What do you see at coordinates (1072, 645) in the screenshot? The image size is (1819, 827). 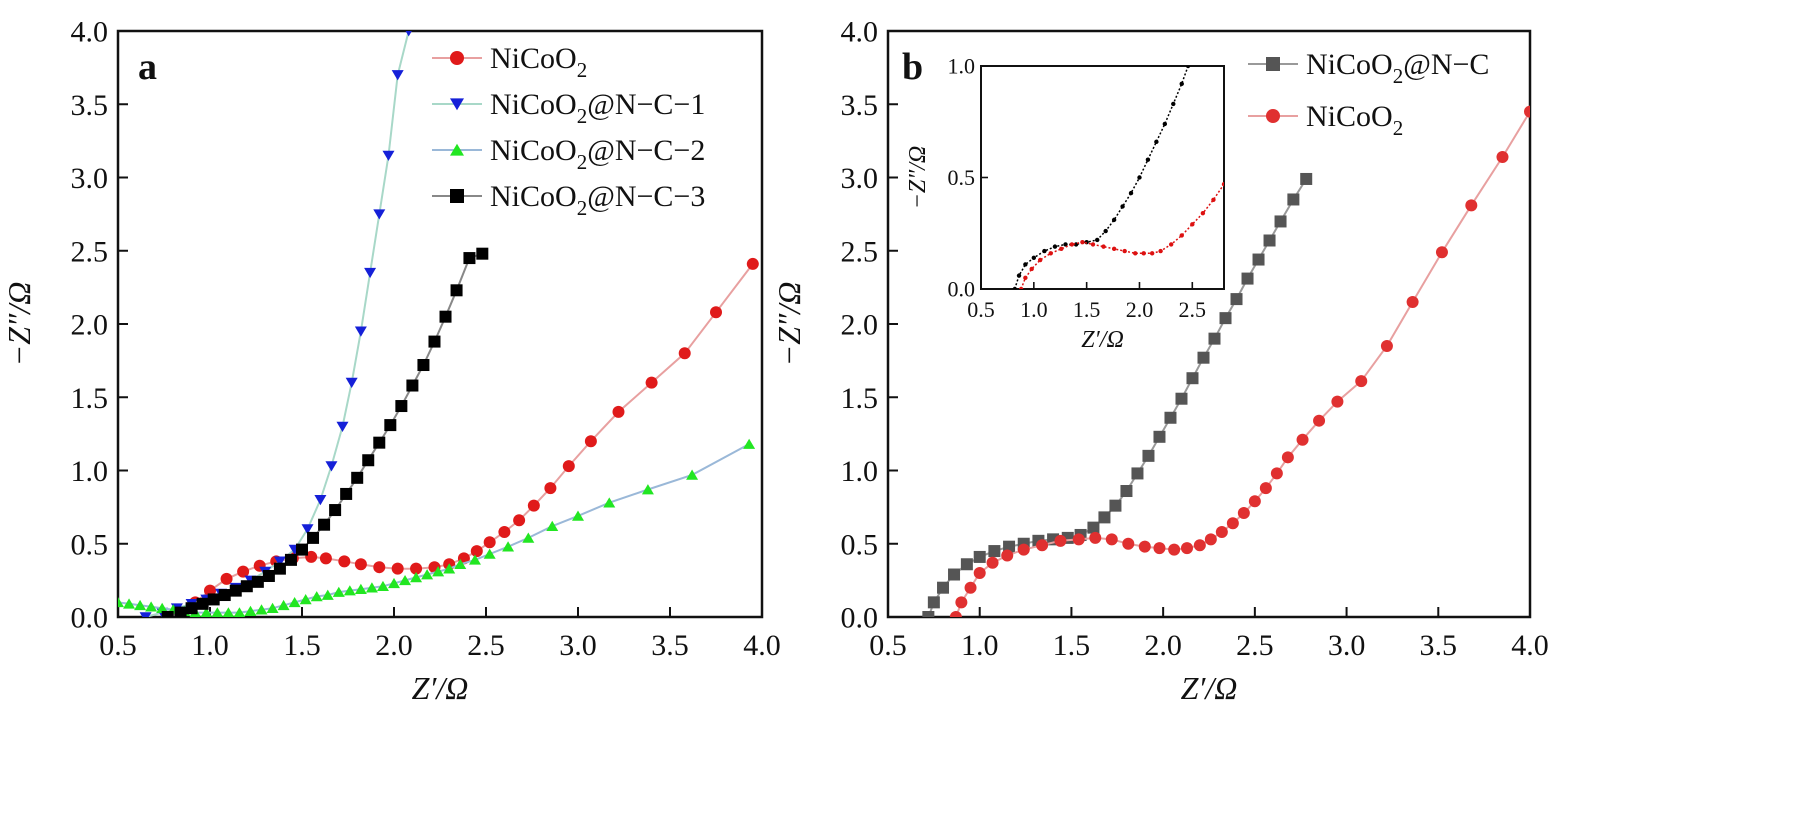 I see `x-tick-label: 1.5` at bounding box center [1072, 645].